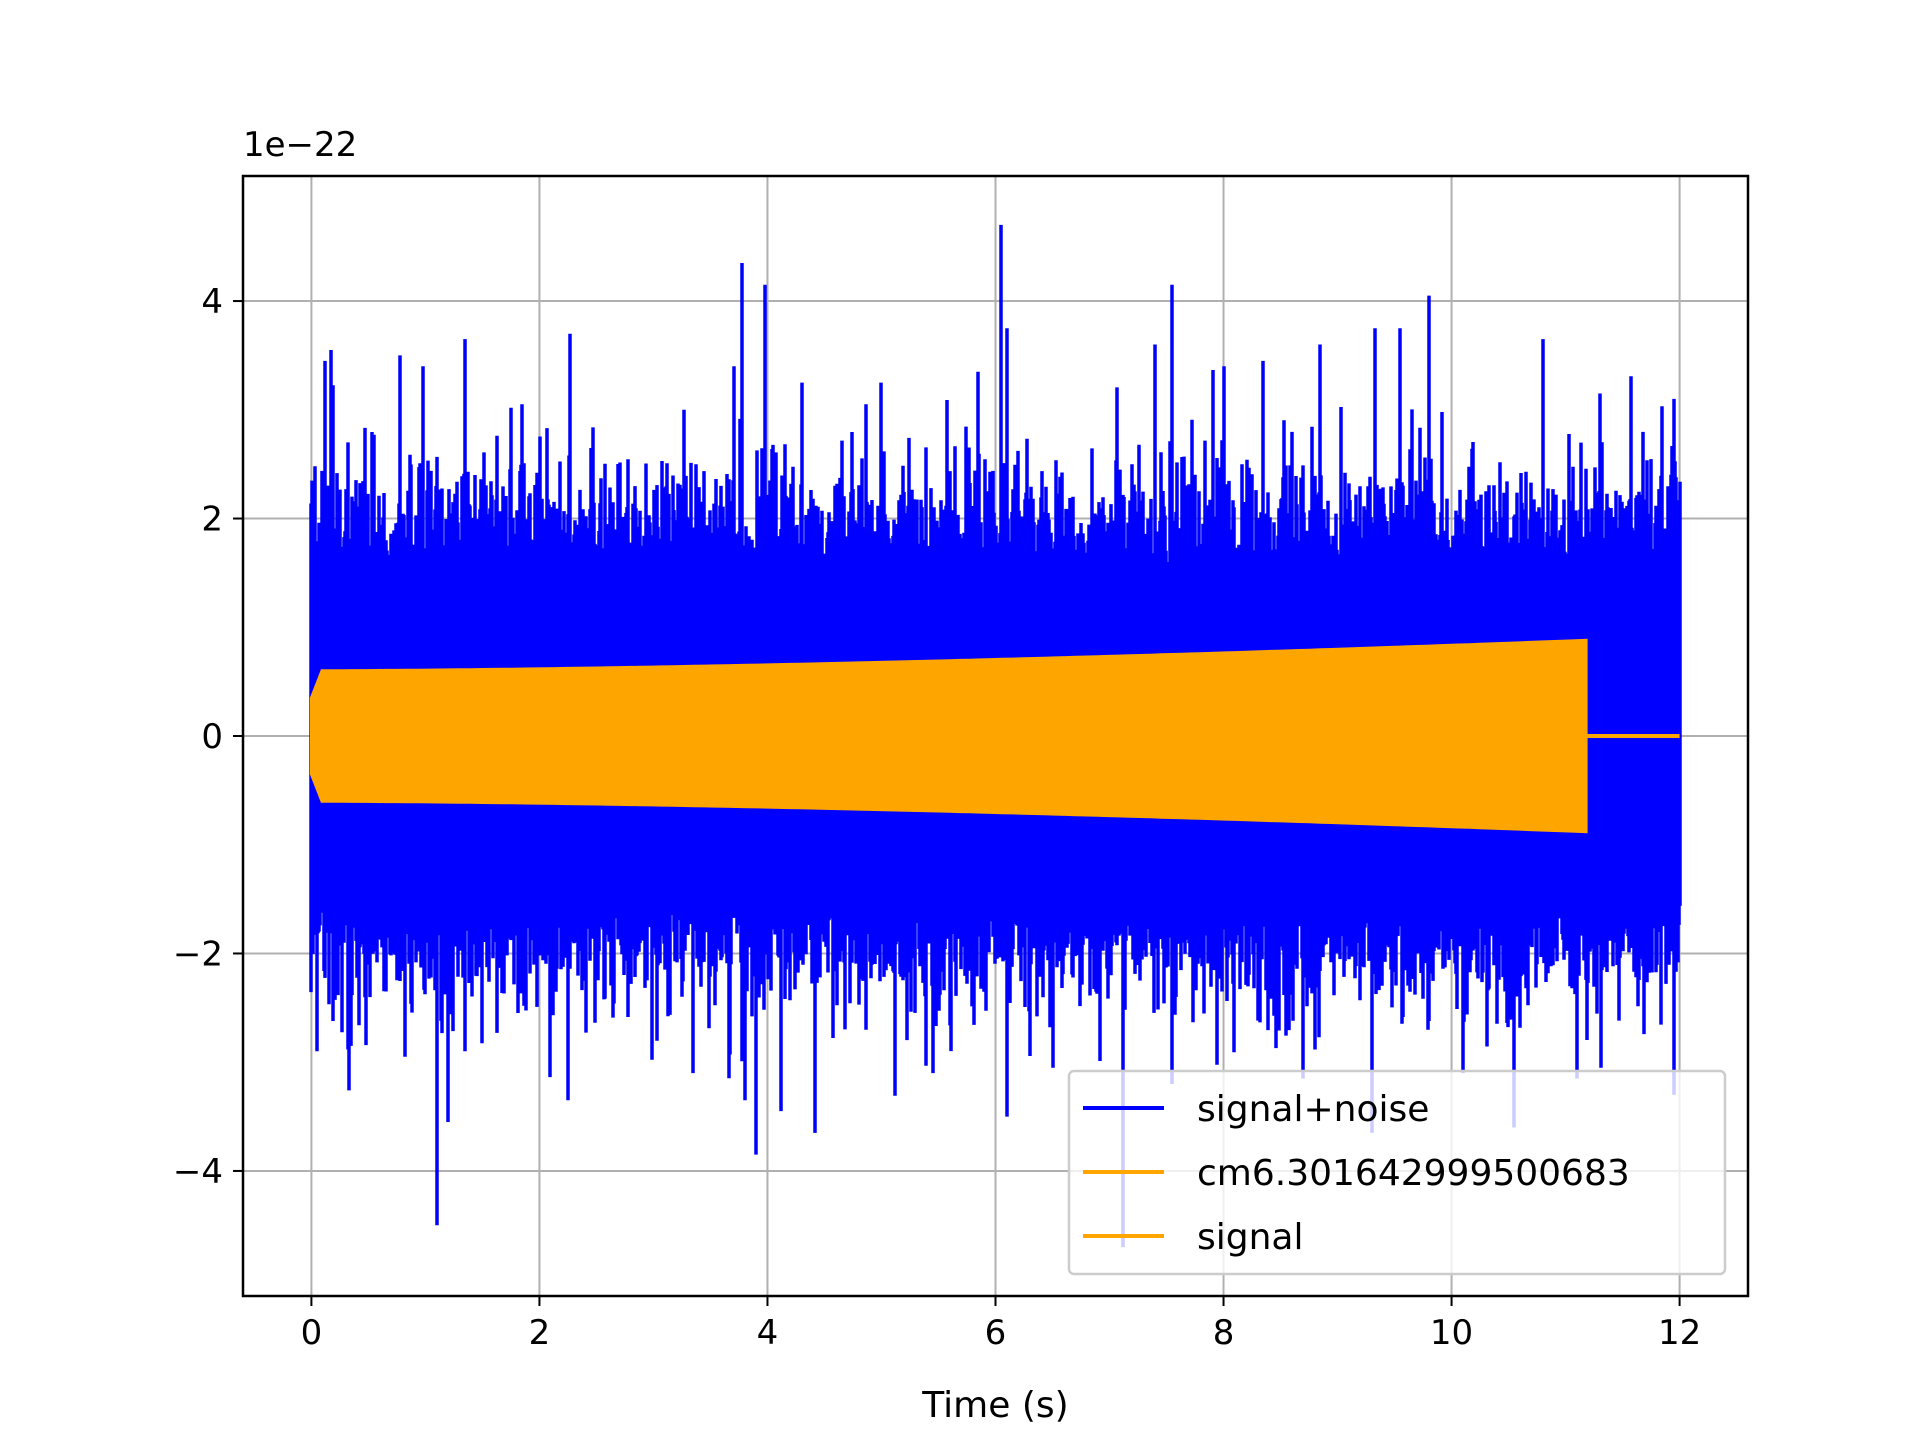 The width and height of the screenshot is (1920, 1440). I want to click on x-tick-label-4: 8, so click(1224, 1333).